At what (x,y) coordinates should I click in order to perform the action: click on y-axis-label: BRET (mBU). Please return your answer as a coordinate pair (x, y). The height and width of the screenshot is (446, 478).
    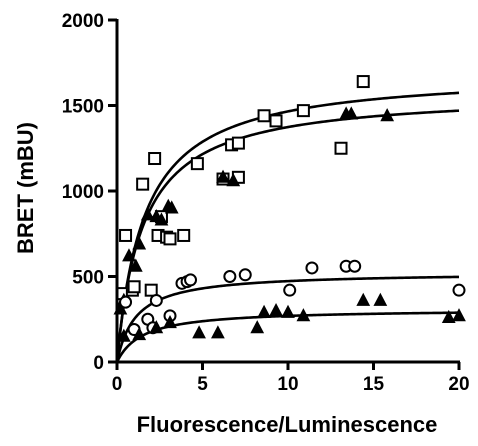
    Looking at the image, I should click on (25, 188).